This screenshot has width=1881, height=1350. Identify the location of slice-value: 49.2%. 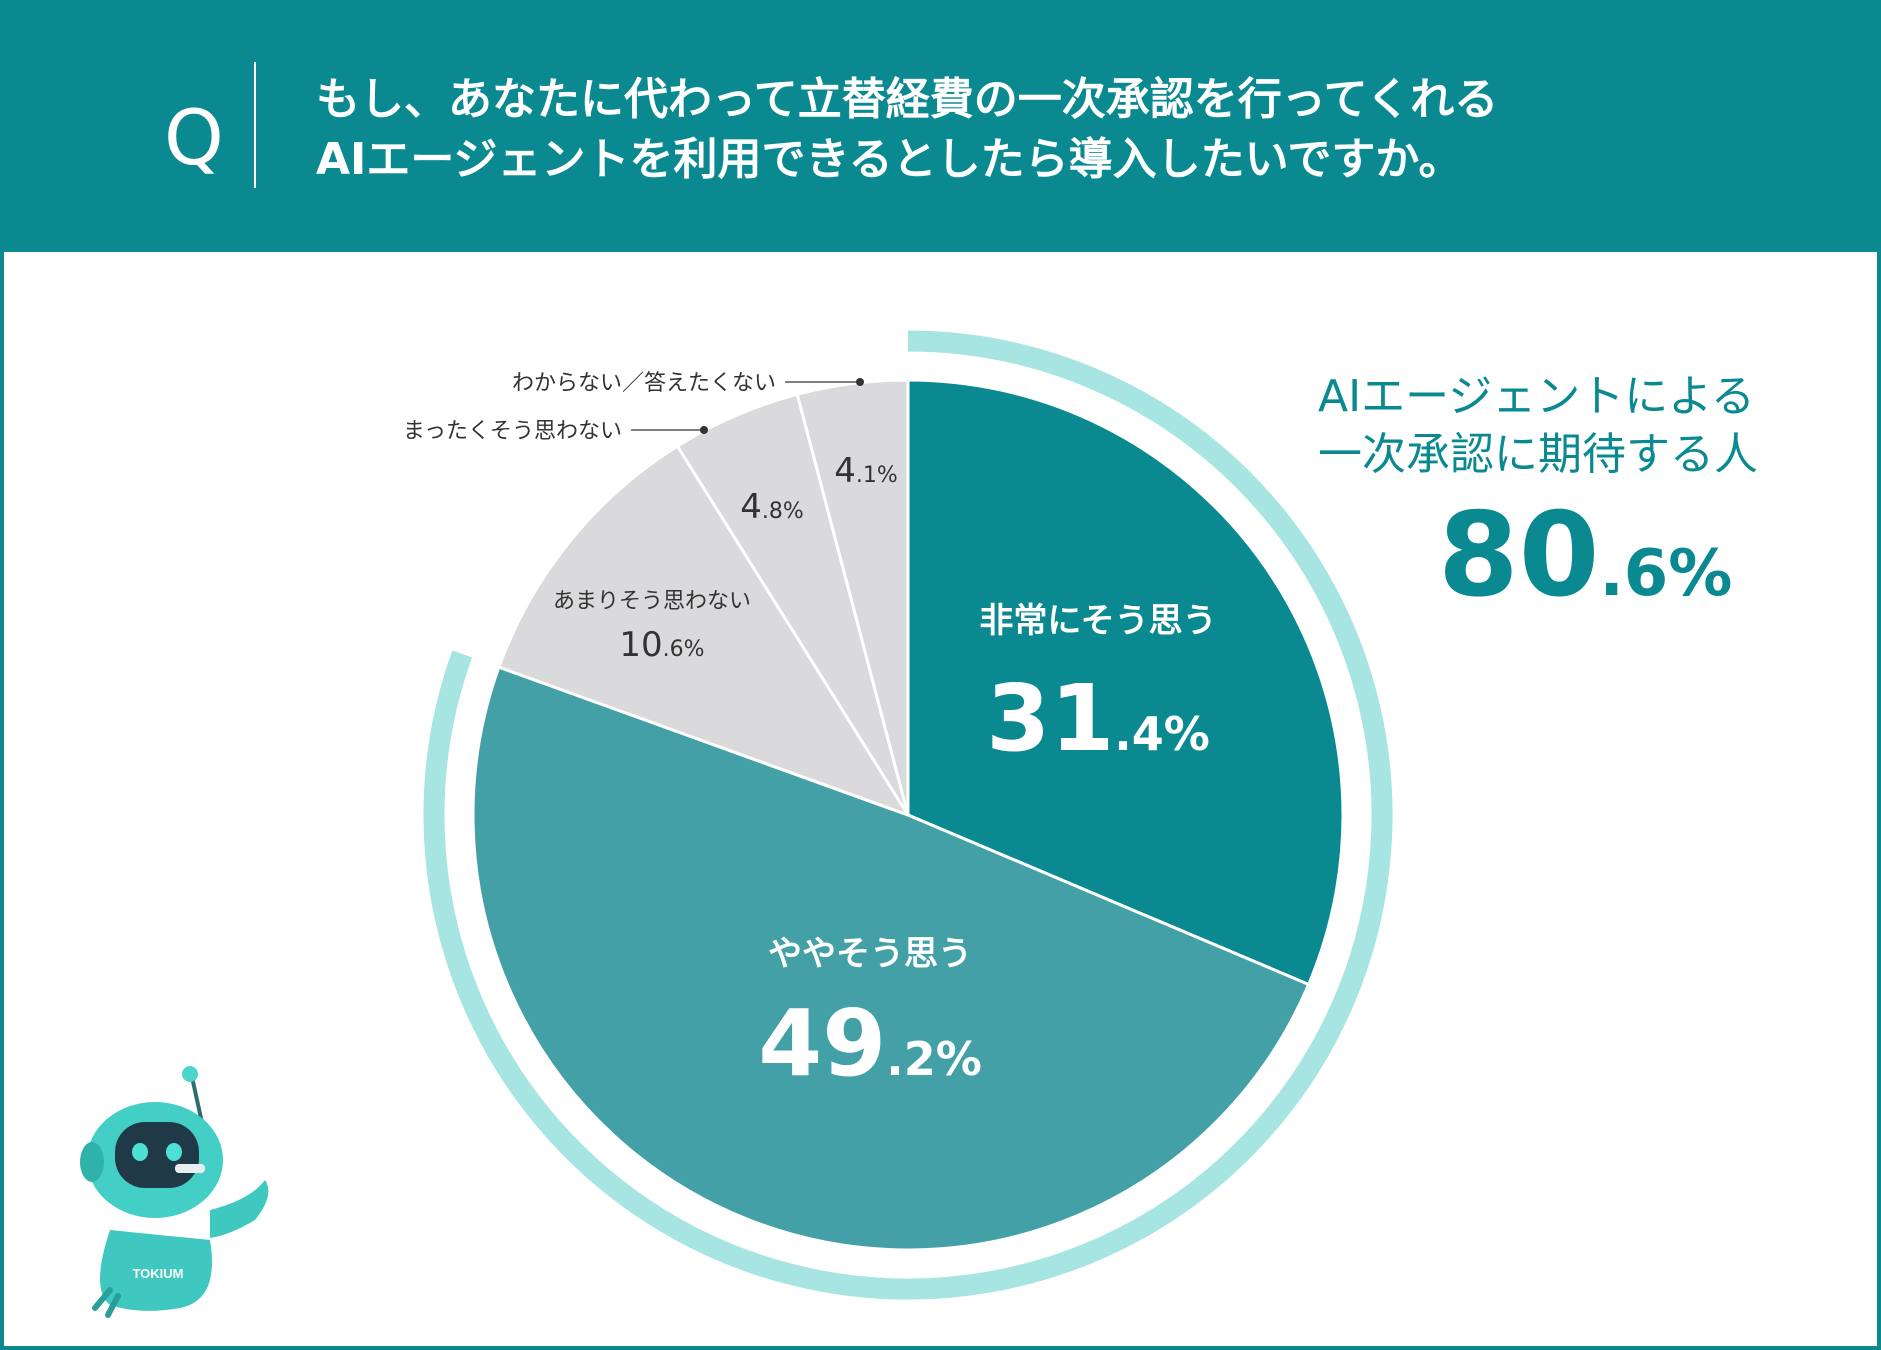
(870, 1043).